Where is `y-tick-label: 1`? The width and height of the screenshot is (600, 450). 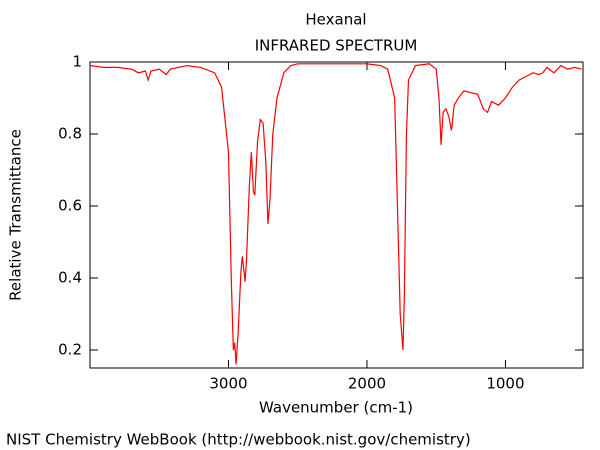
y-tick-label: 1 is located at coordinates (77, 62).